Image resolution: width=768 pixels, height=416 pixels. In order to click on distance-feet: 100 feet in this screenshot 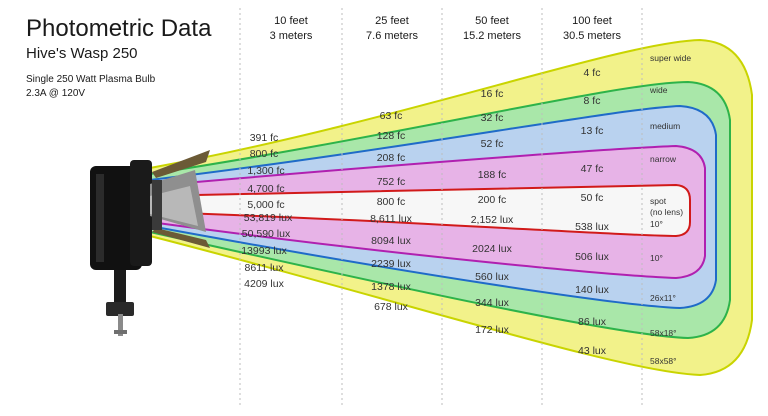, I will do `click(592, 21)`.